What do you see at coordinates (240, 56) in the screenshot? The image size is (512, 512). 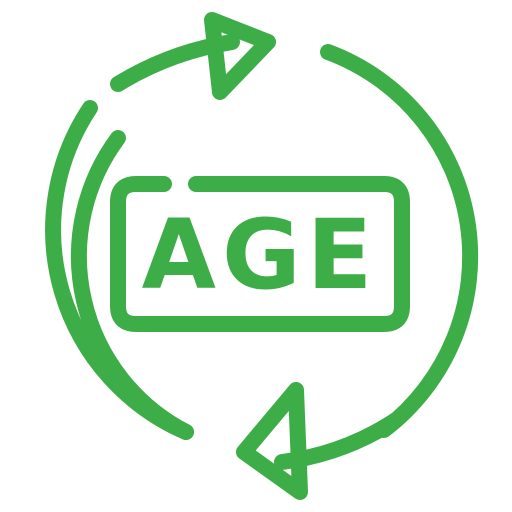 I see `top-arrowhead-icon` at bounding box center [240, 56].